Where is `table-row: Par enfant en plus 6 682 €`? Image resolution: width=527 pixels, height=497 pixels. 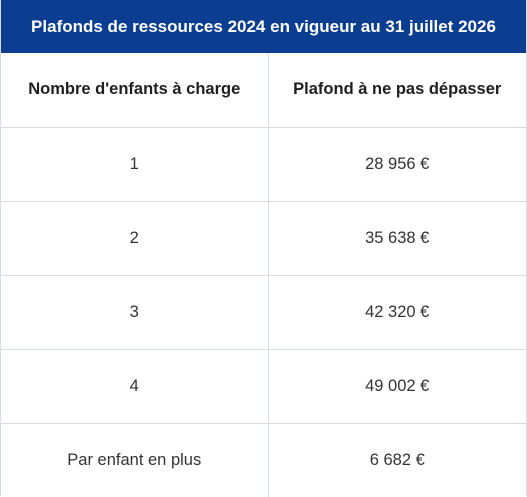
table-row: Par enfant en plus 6 682 € is located at coordinates (263, 460).